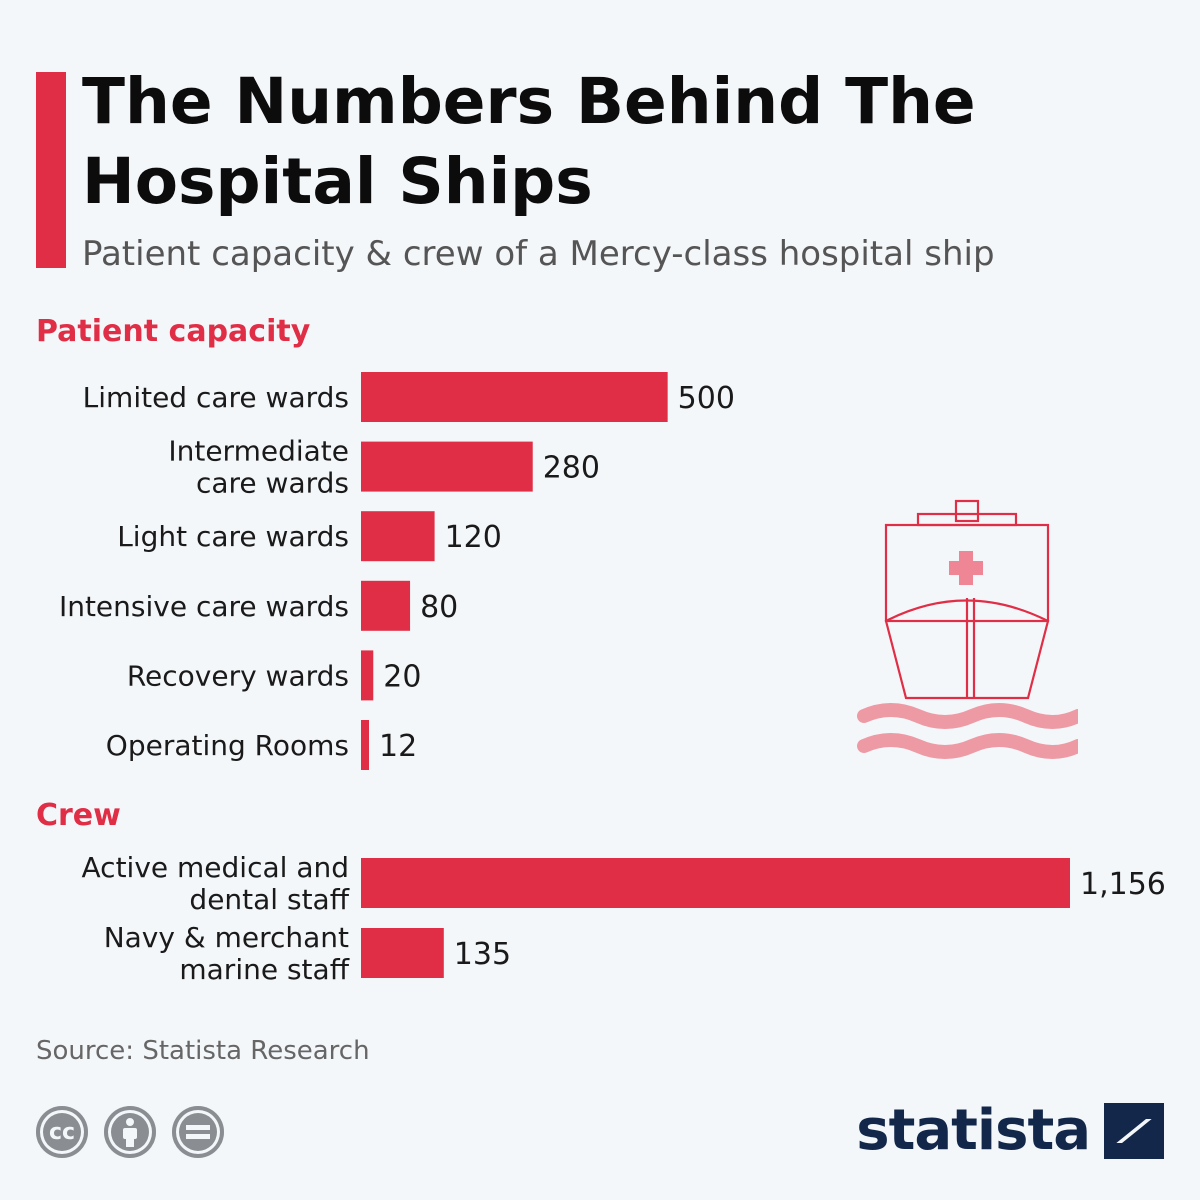 Image resolution: width=1200 pixels, height=1200 pixels. Describe the element at coordinates (1123, 884) in the screenshot. I see `value-label-1-0: 1,156` at that location.